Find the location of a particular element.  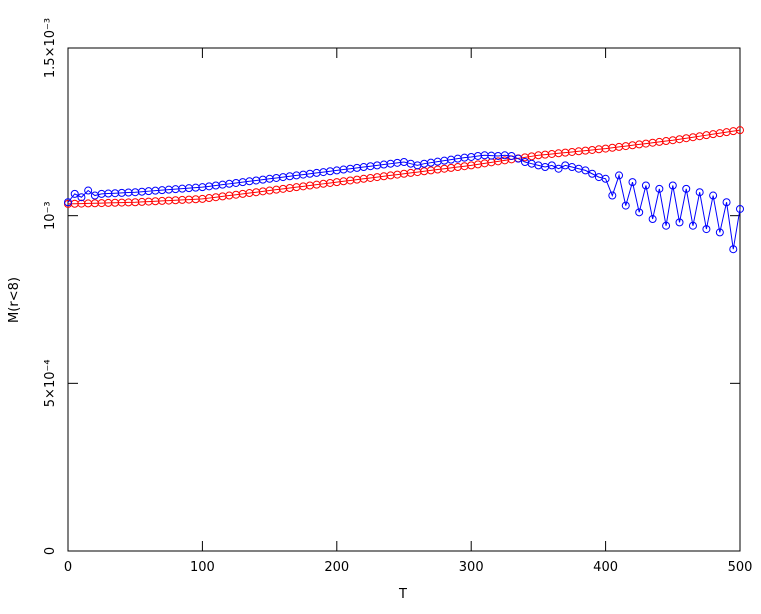

x-tick-label: 400 is located at coordinates (605, 567).